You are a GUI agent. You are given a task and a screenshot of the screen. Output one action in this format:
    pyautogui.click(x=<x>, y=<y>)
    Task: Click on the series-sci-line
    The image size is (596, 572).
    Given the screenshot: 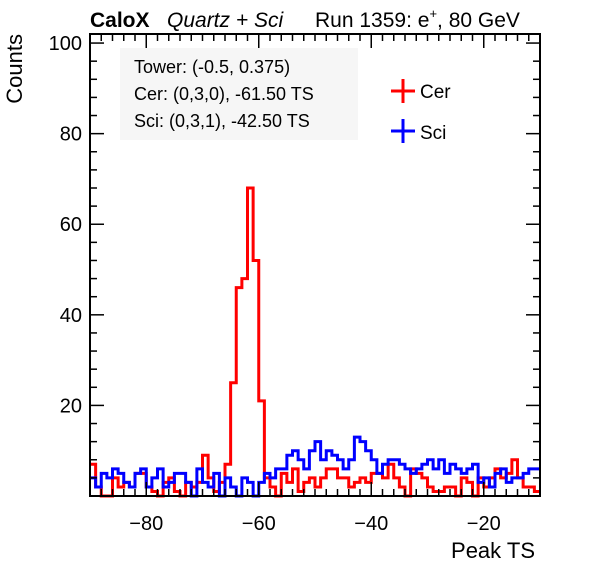 What is the action you would take?
    pyautogui.click(x=315, y=466)
    